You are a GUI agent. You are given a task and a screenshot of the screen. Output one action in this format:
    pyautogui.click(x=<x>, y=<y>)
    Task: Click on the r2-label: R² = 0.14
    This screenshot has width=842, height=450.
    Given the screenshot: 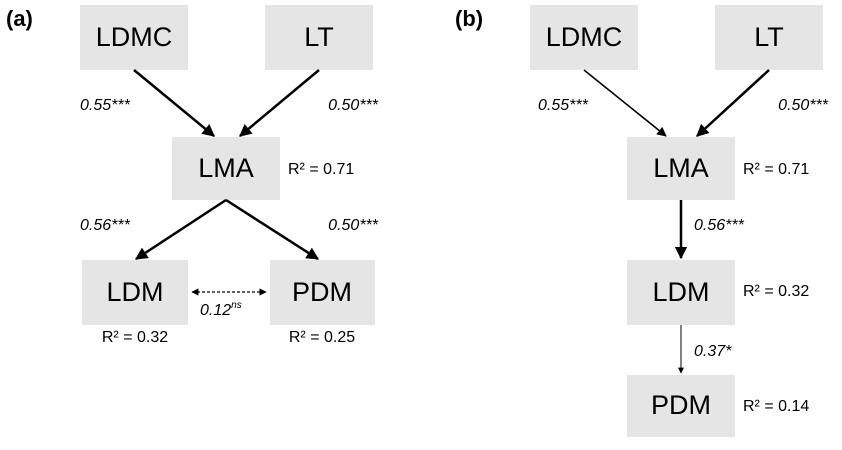 What is the action you would take?
    pyautogui.click(x=776, y=406)
    